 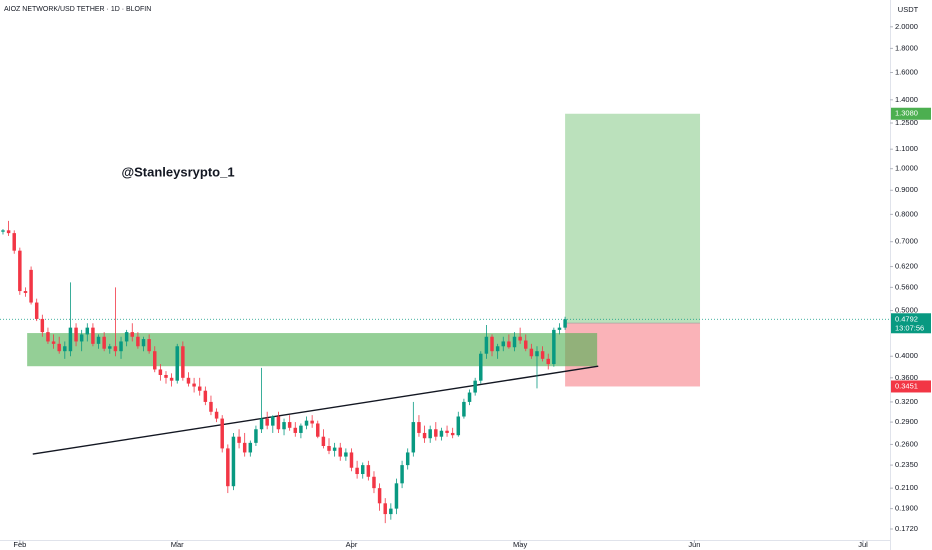 I want to click on x-tick-label: Jun, so click(x=694, y=544).